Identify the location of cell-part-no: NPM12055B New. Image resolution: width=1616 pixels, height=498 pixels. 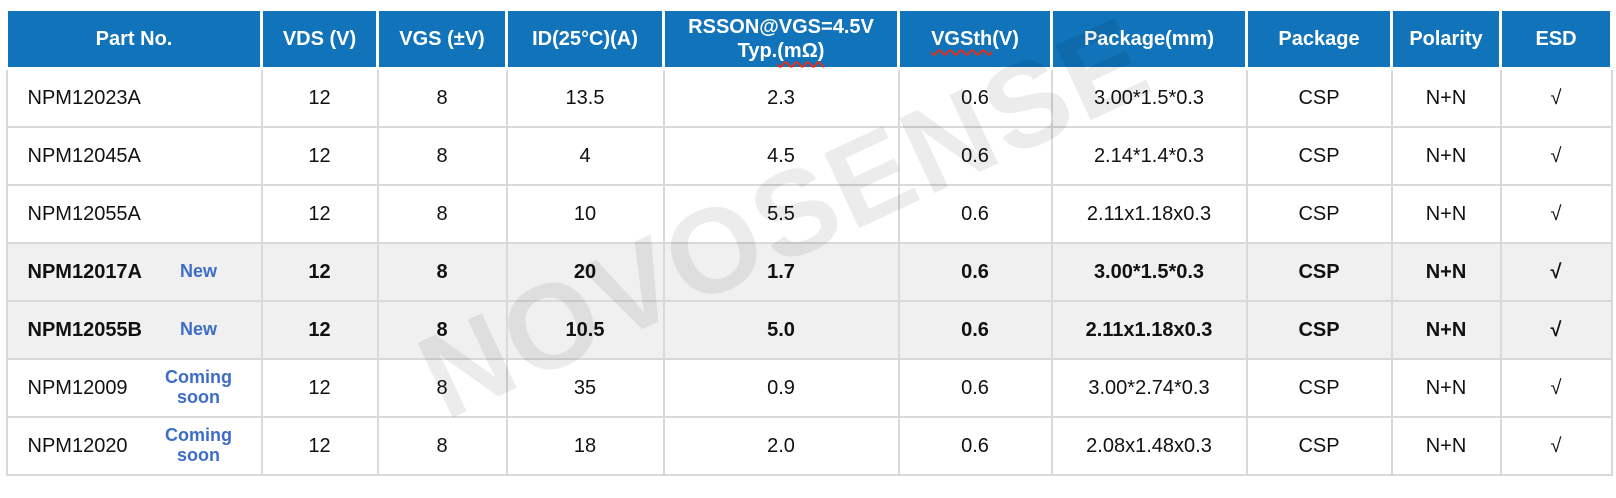
(134, 330).